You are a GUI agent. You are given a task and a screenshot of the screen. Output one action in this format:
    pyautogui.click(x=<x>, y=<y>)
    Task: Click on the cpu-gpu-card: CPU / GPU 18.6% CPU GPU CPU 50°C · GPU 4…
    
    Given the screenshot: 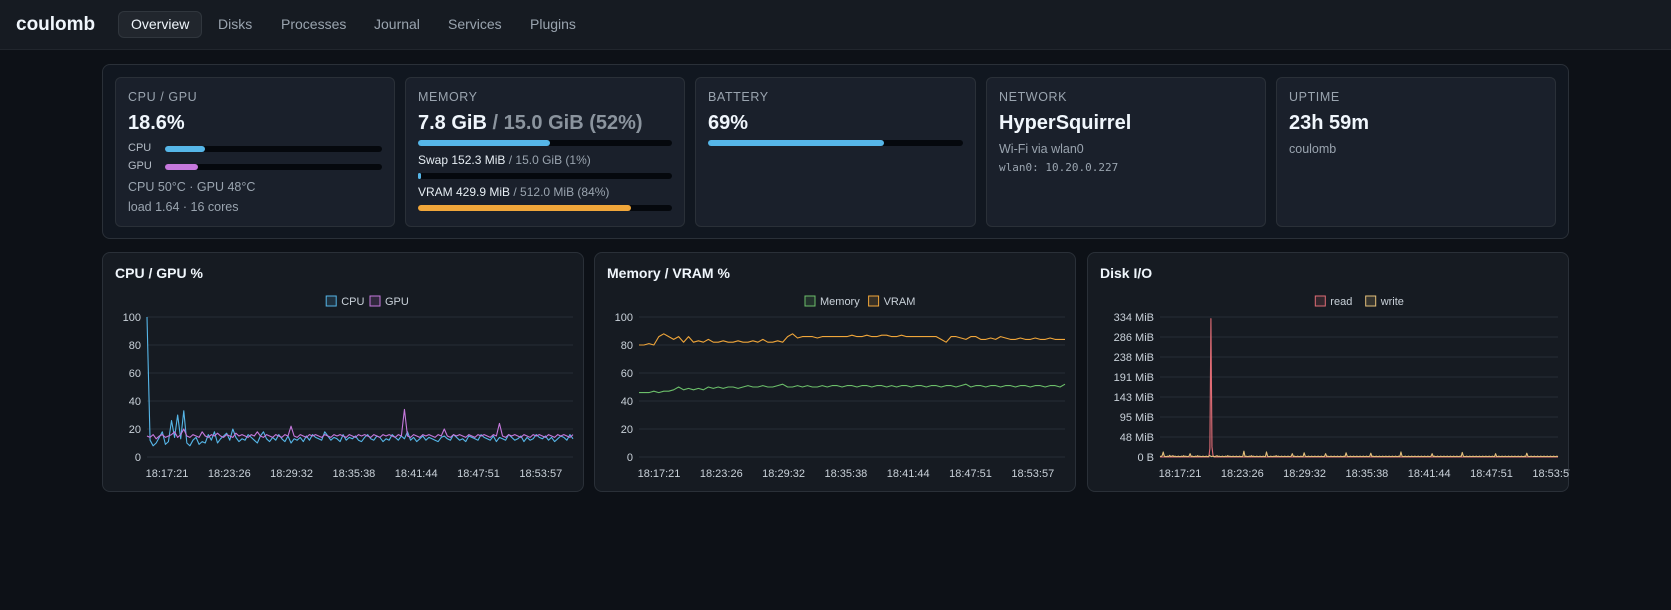 What is the action you would take?
    pyautogui.click(x=255, y=152)
    